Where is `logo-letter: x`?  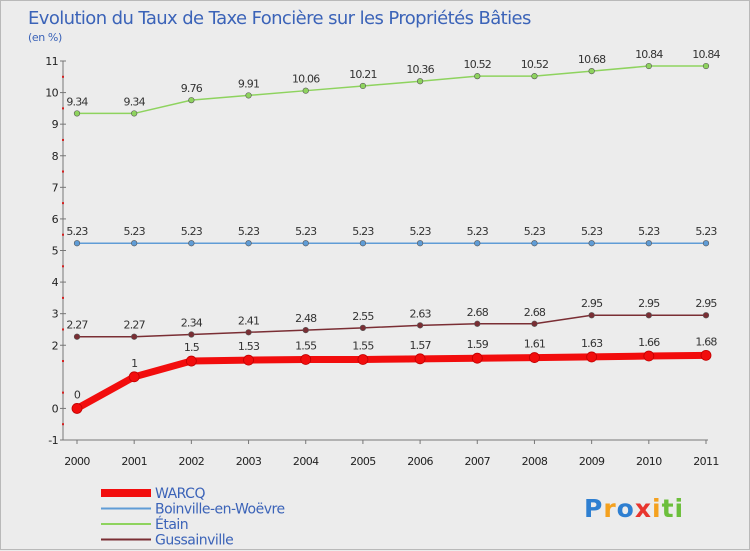 logo-letter: x is located at coordinates (643, 508).